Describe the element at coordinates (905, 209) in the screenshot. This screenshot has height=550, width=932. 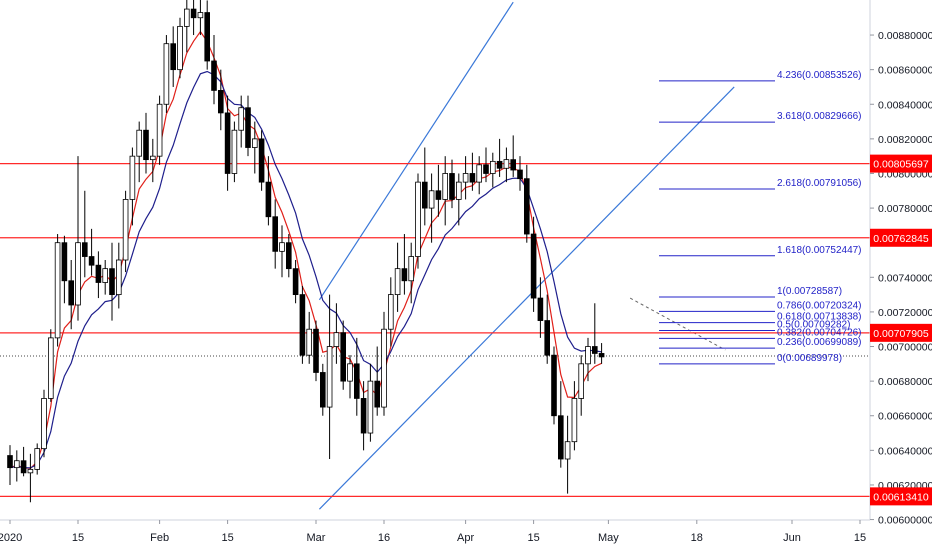
I see `price-tick-label: 0.00780000` at that location.